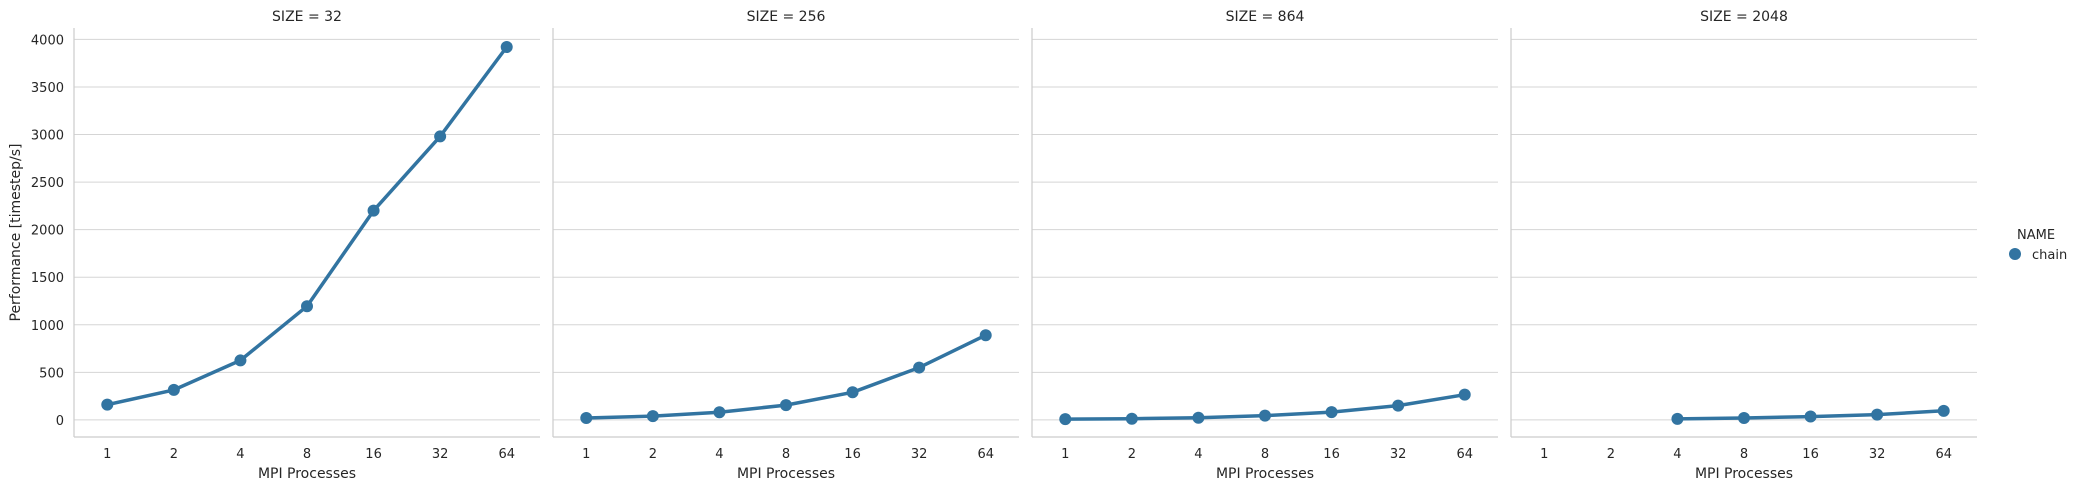 The height and width of the screenshot is (493, 2082). What do you see at coordinates (47, 278) in the screenshot?
I see `y-tick-label: 1500` at bounding box center [47, 278].